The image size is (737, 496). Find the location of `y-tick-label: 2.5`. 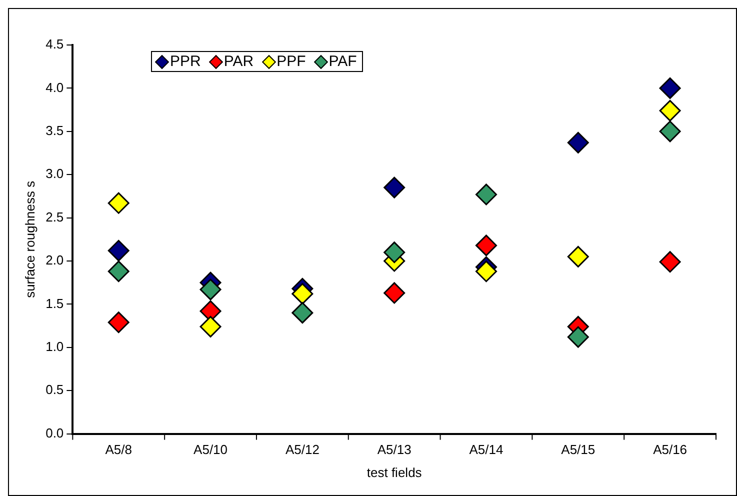

y-tick-label: 2.5 is located at coordinates (55, 216).